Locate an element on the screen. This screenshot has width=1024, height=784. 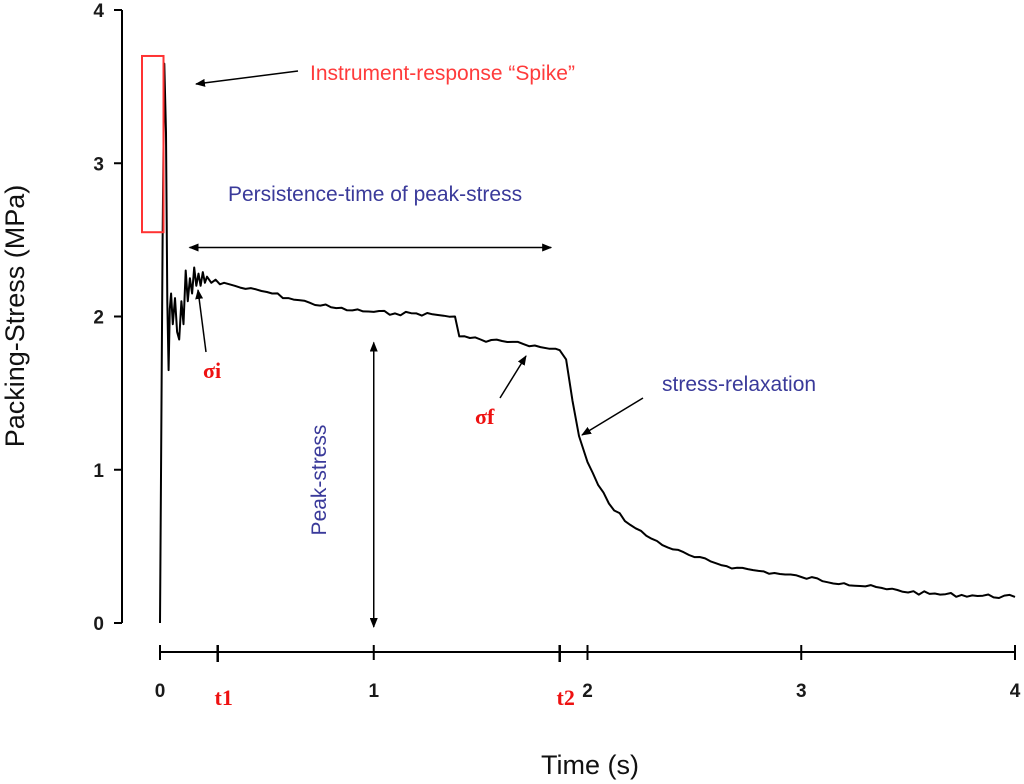
x-tick-label: 3 is located at coordinates (801, 691).